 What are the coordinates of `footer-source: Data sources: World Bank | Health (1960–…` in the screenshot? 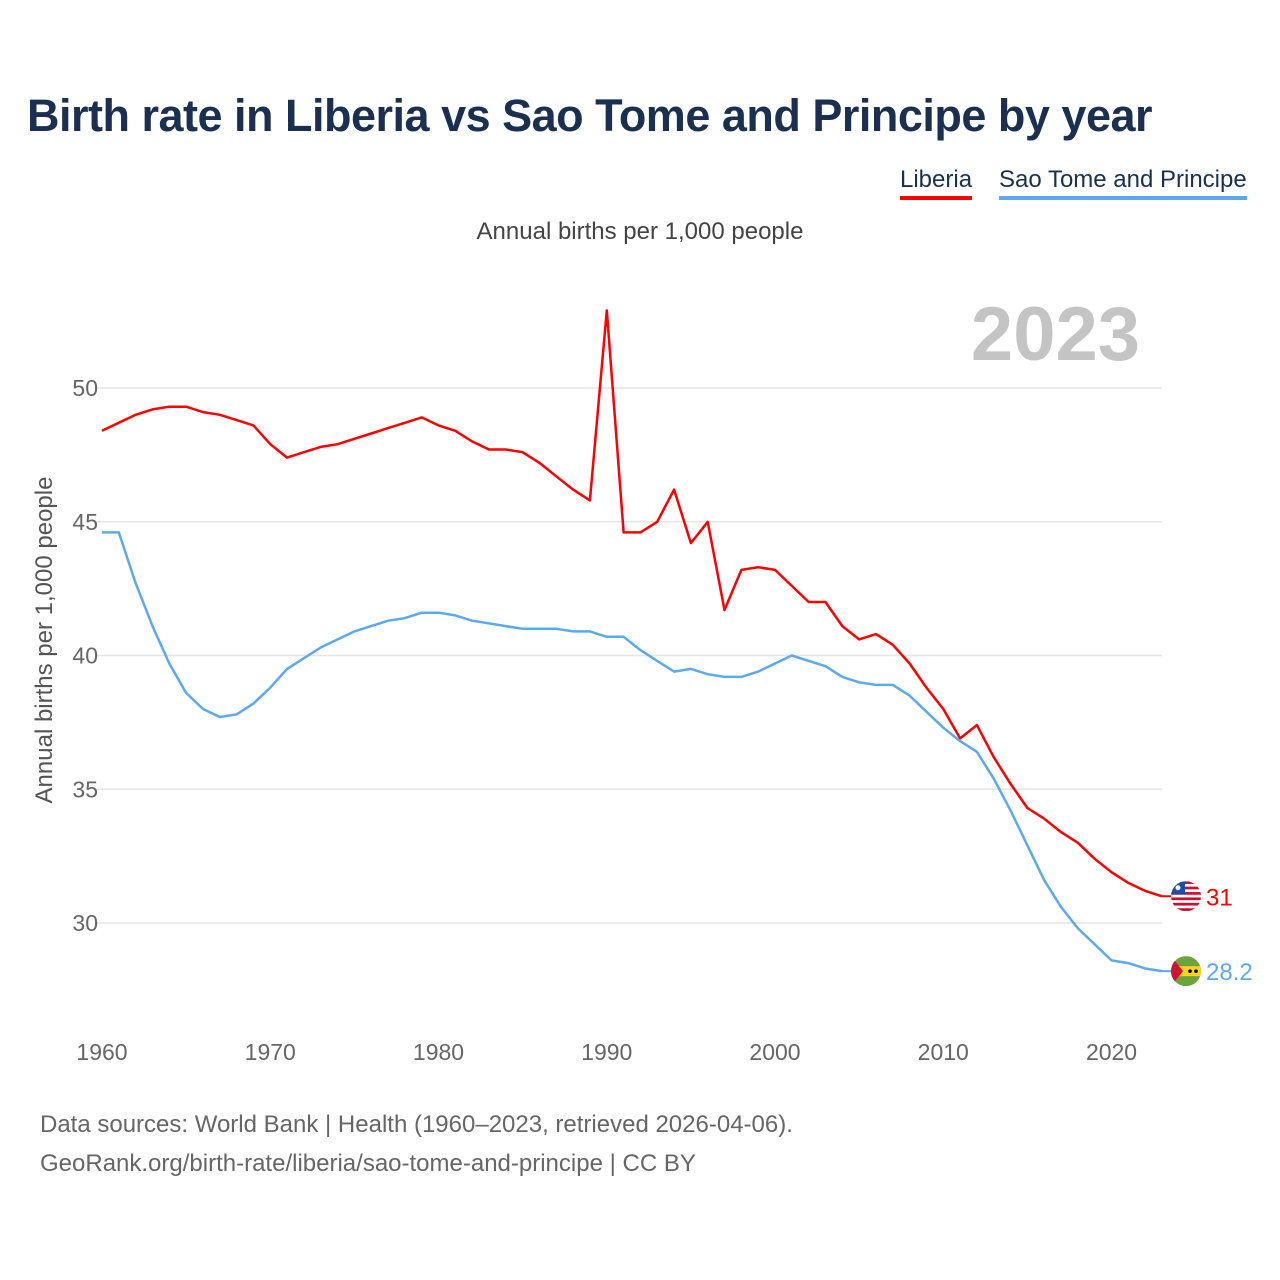 It's located at (416, 1124).